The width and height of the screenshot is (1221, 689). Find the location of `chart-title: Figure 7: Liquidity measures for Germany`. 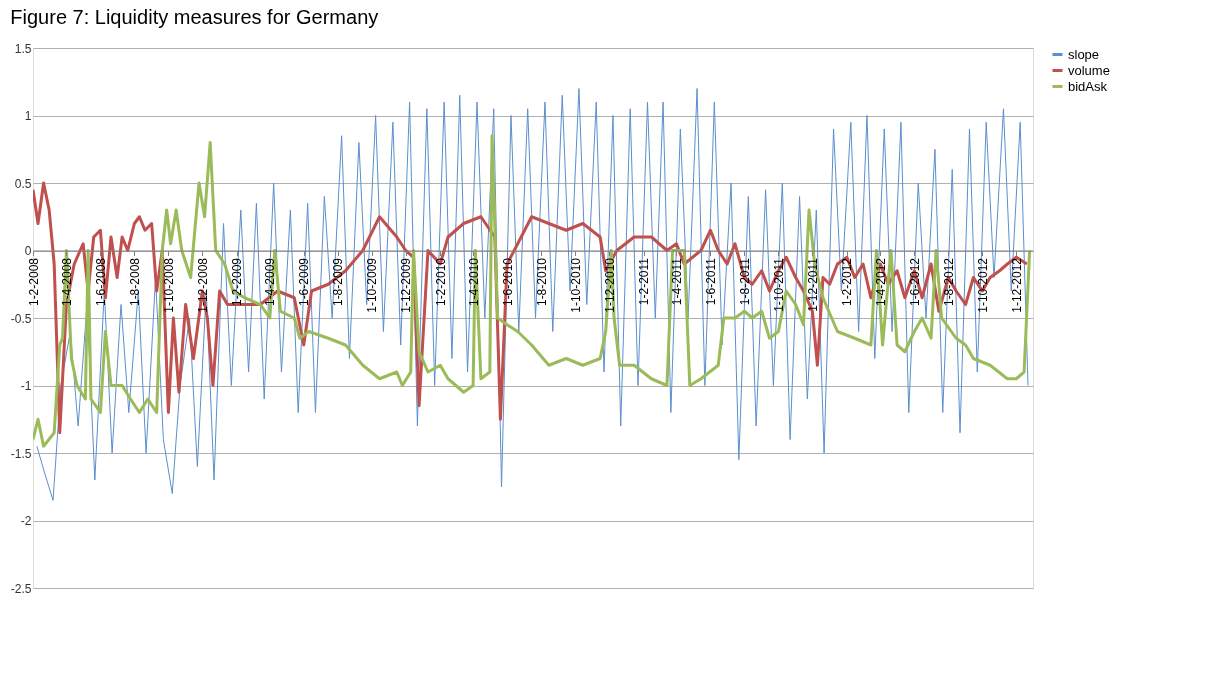

chart-title: Figure 7: Liquidity measures for Germany is located at coordinates (194, 17).